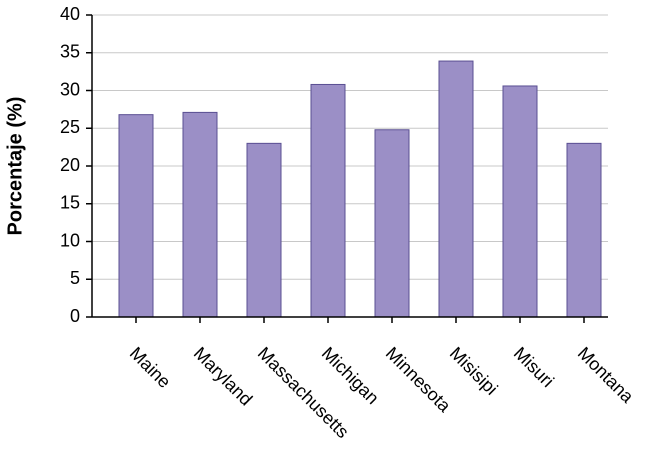 The image size is (655, 474). Describe the element at coordinates (70, 240) in the screenshot. I see `y-tick-label: 10` at that location.